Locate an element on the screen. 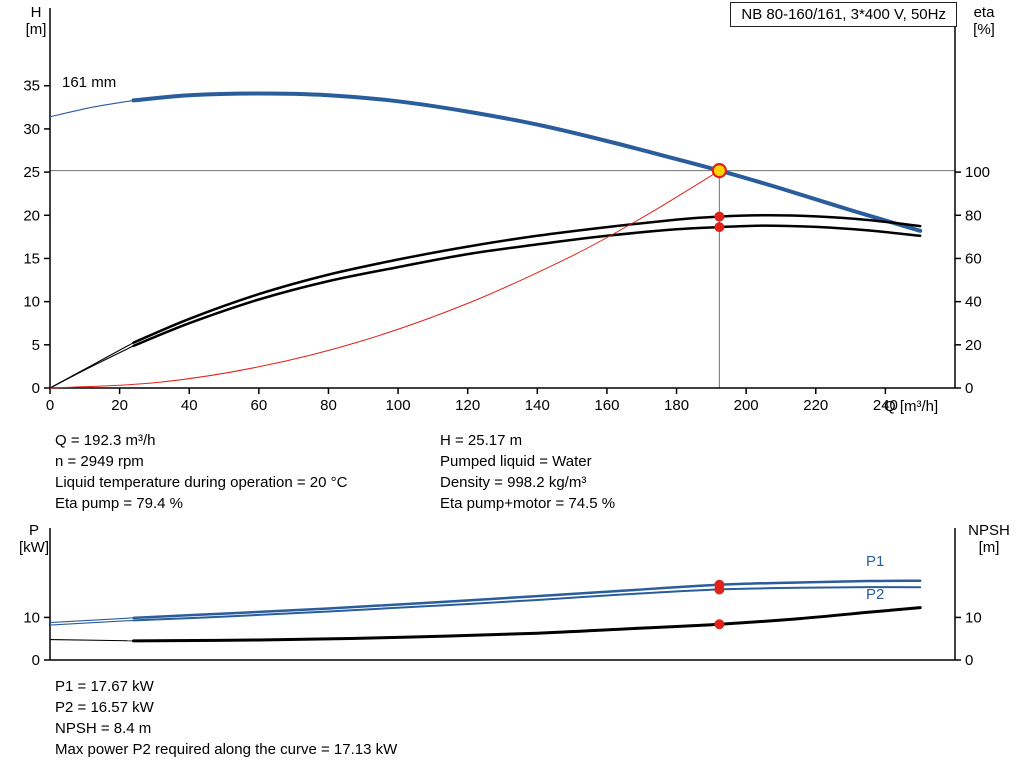  p-axis-label: P [kW] is located at coordinates (34, 539).